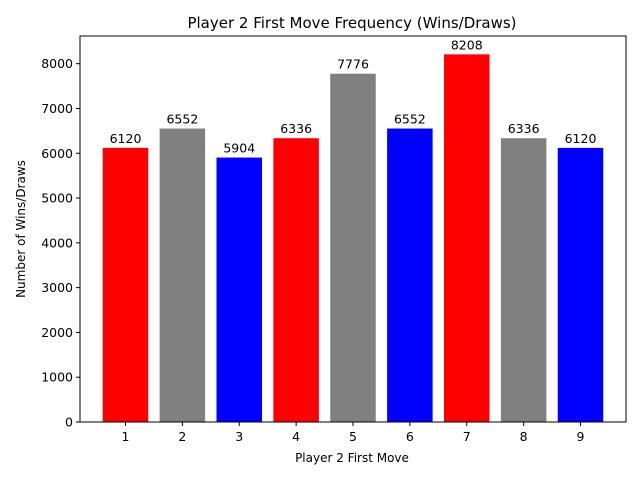  Describe the element at coordinates (126, 138) in the screenshot. I see `value-label-1: 6120` at that location.